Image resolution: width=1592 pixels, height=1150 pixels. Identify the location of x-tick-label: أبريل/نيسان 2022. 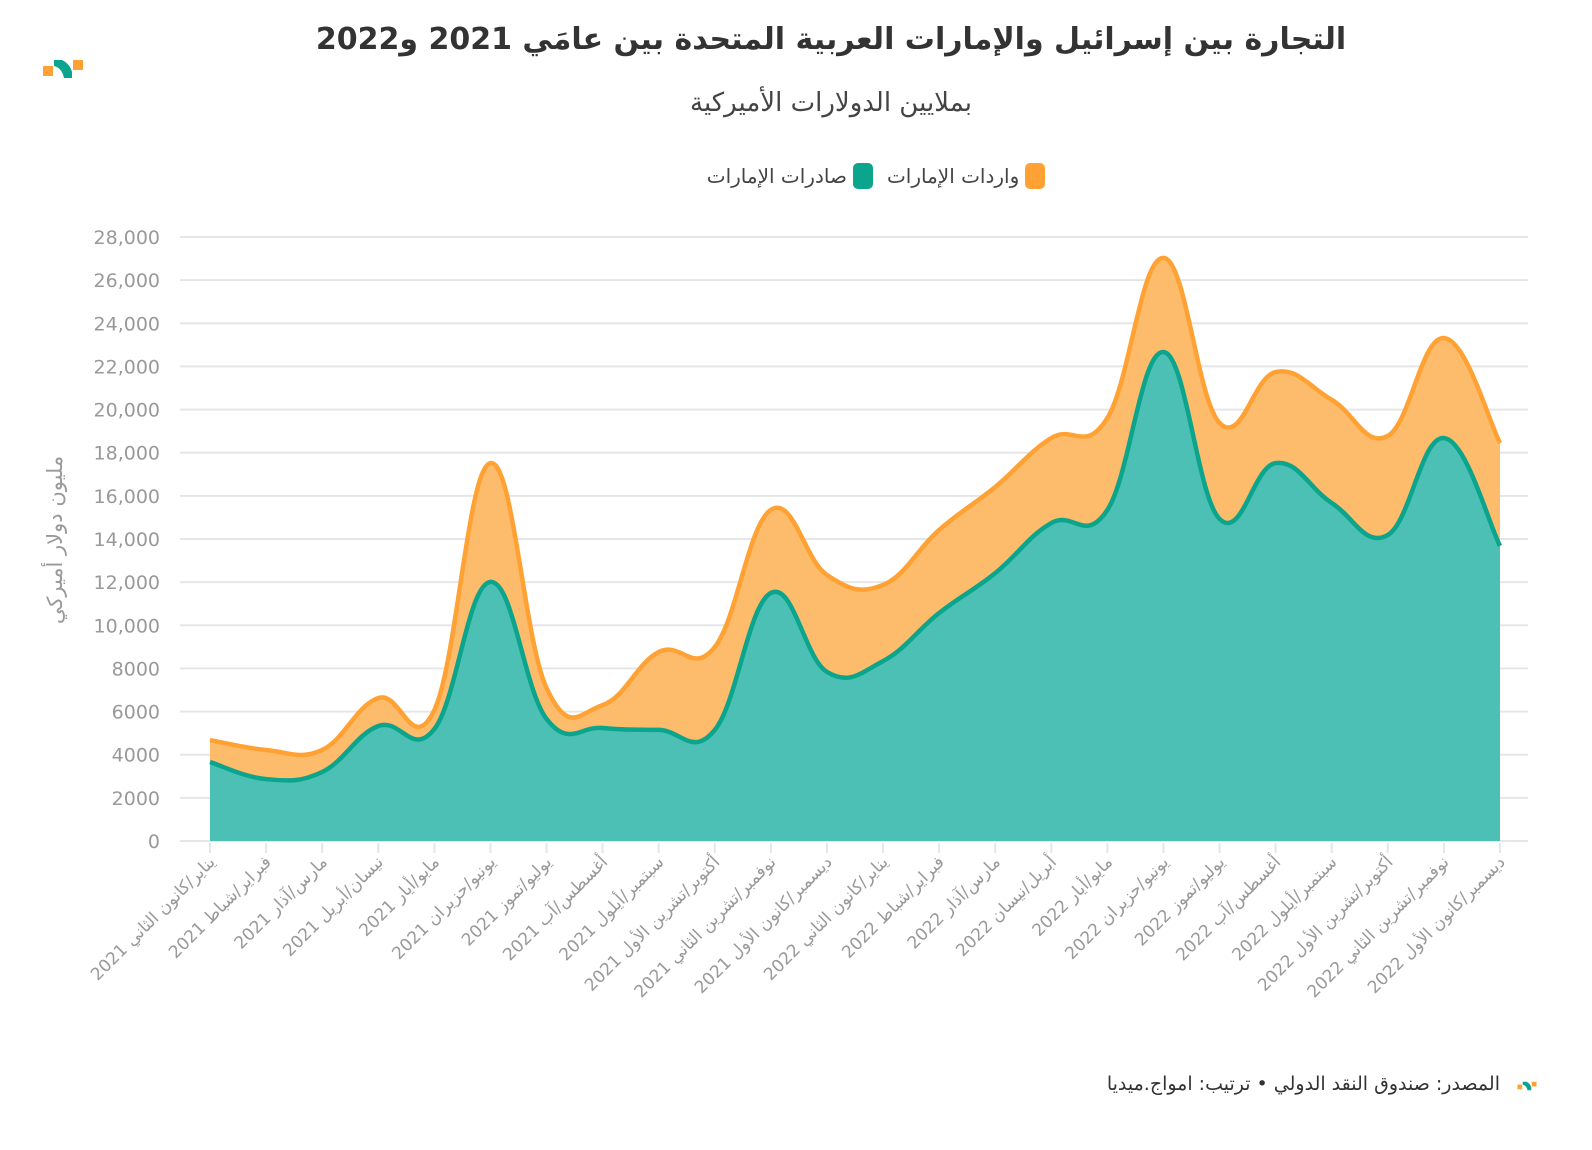
(1006, 906).